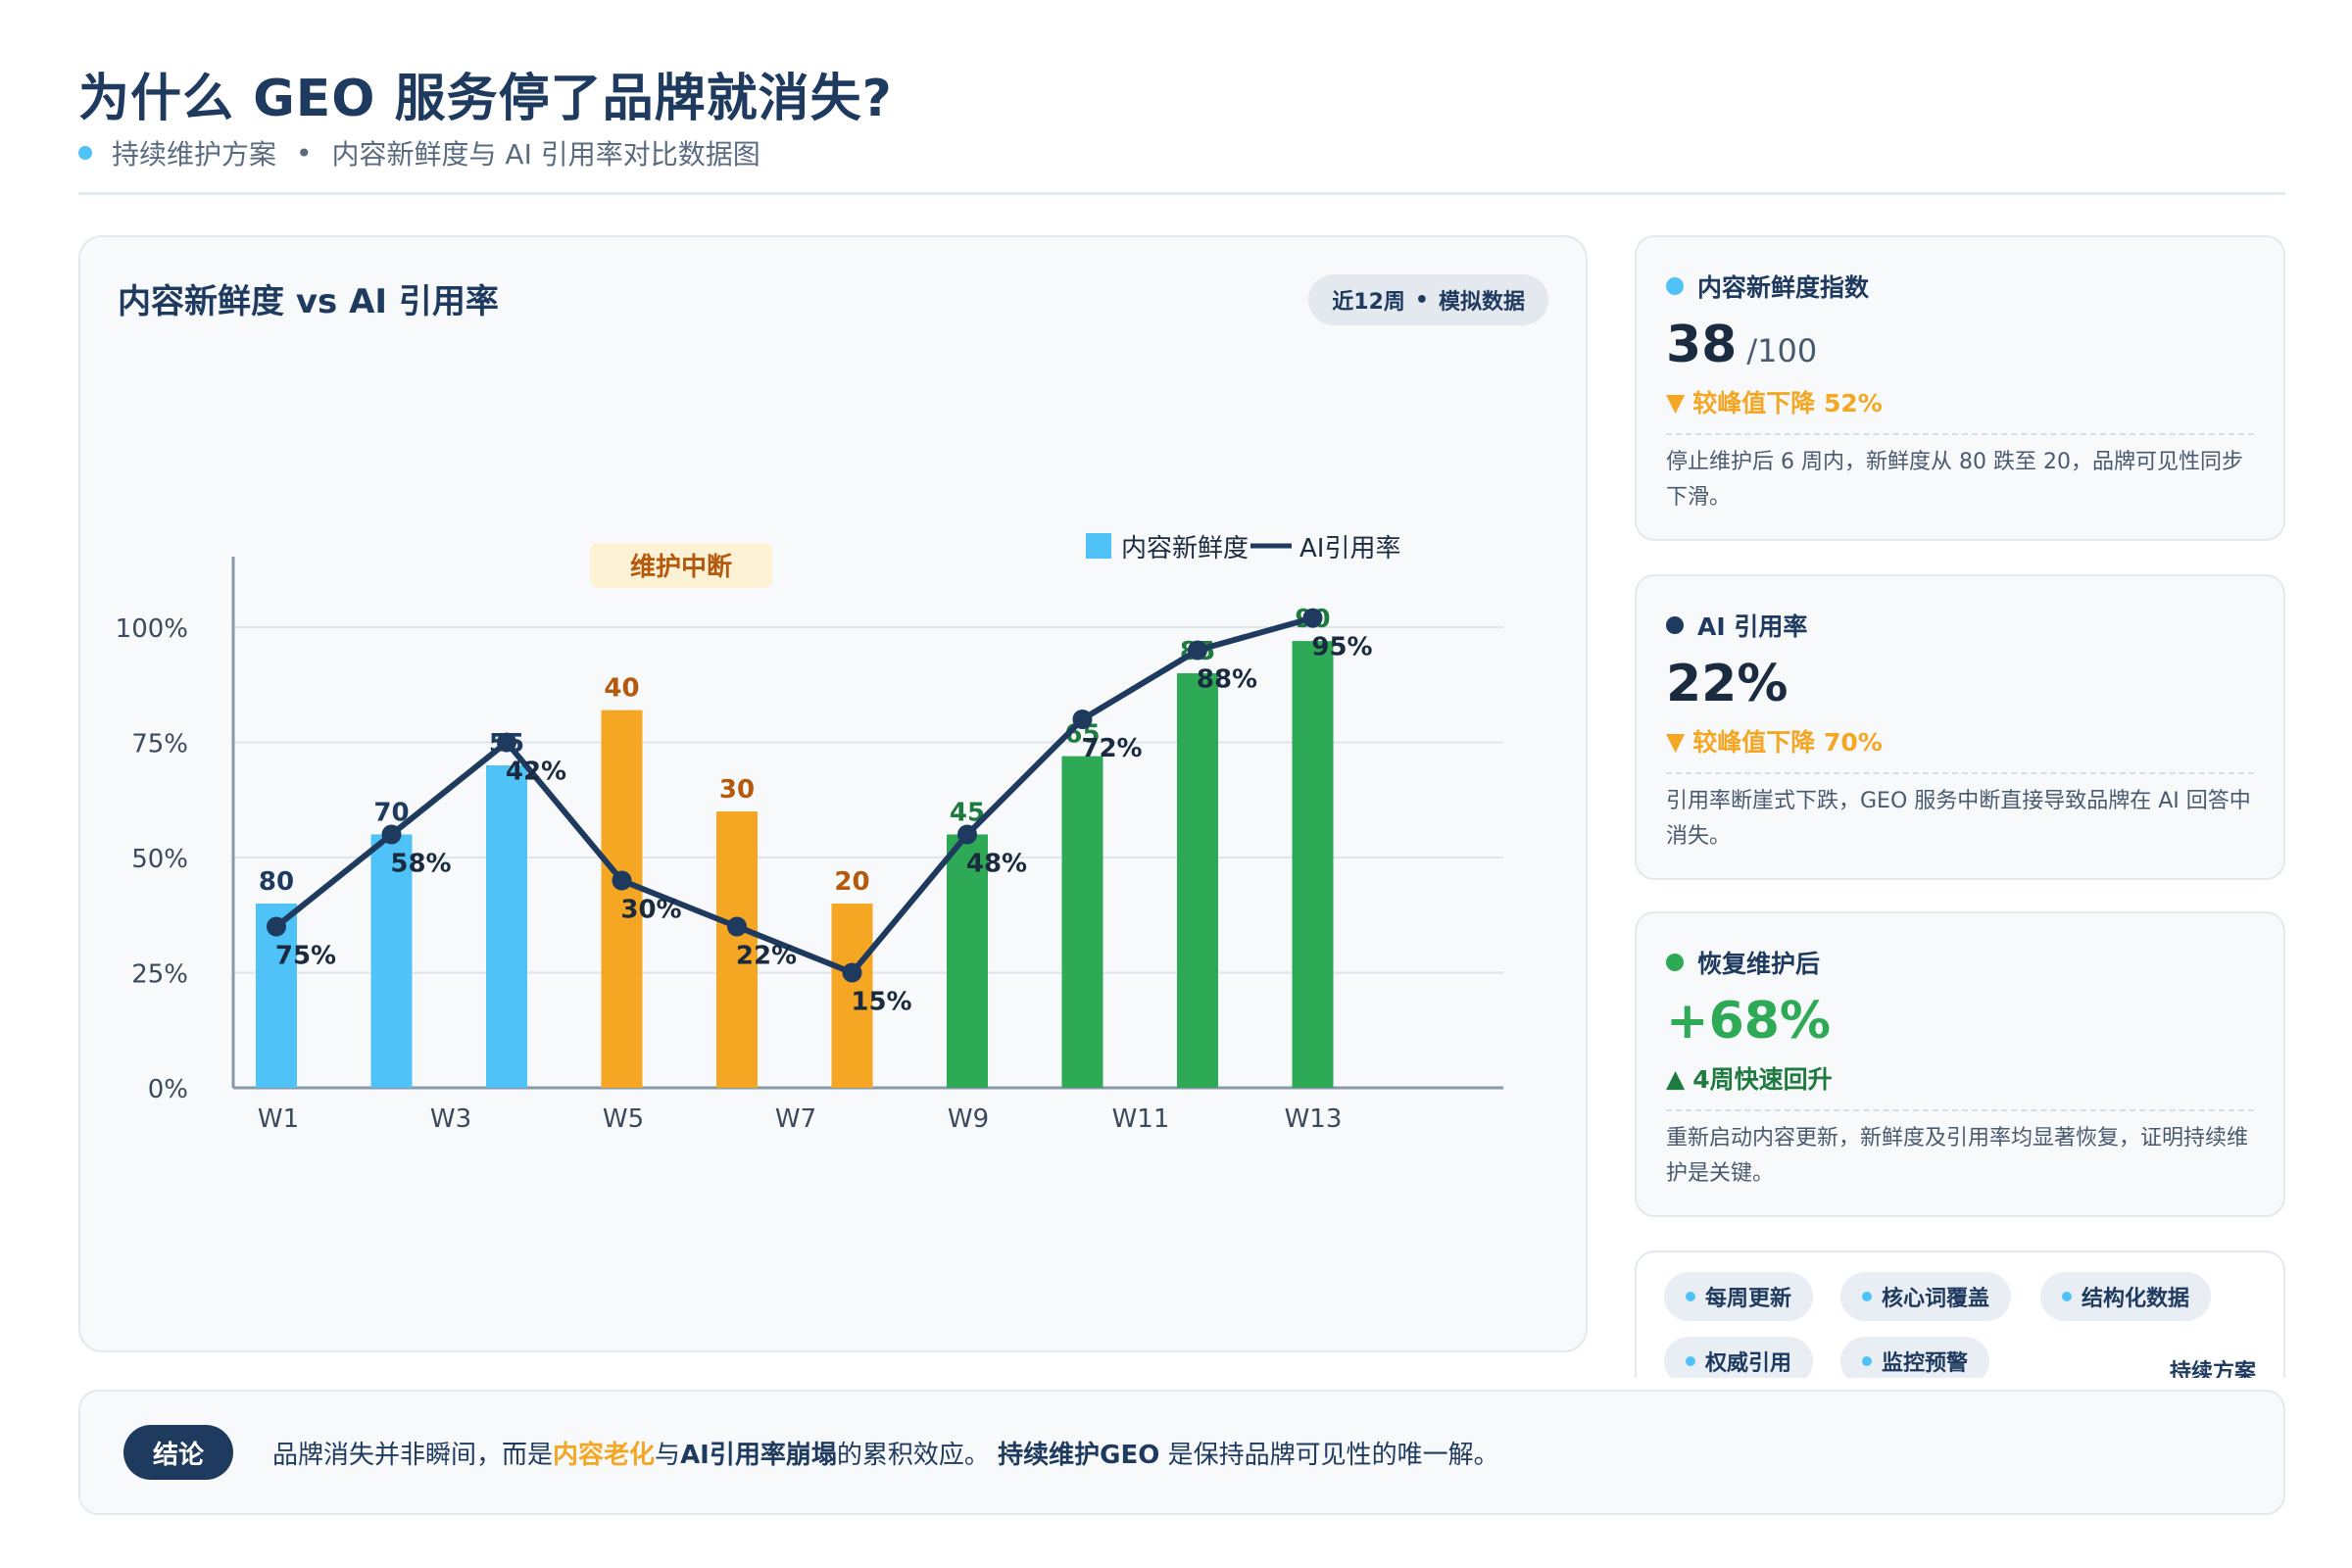 This screenshot has width=2352, height=1568. Describe the element at coordinates (917, 1455) in the screenshot. I see `conclusion-text-3: 的累积效应。` at that location.